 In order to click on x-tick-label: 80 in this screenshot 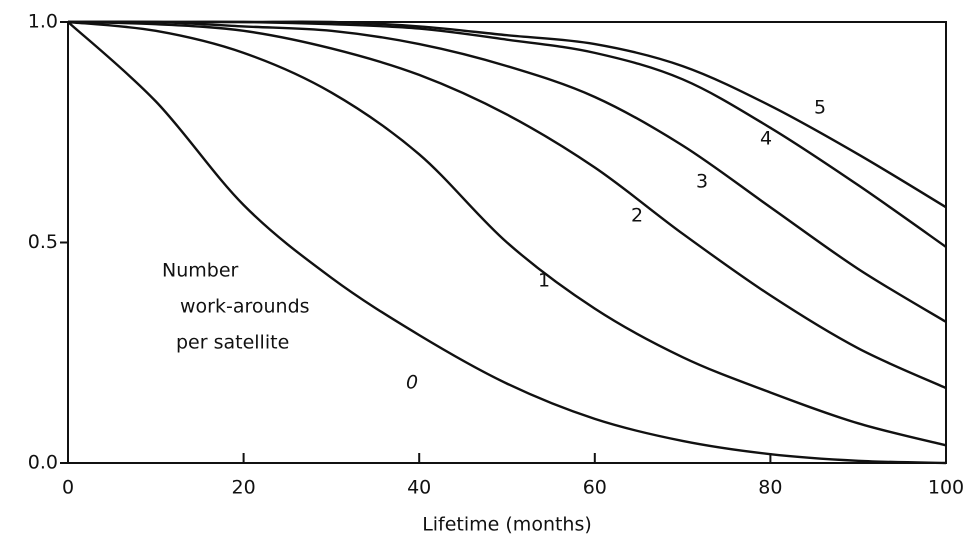, I will do `click(770, 488)`.